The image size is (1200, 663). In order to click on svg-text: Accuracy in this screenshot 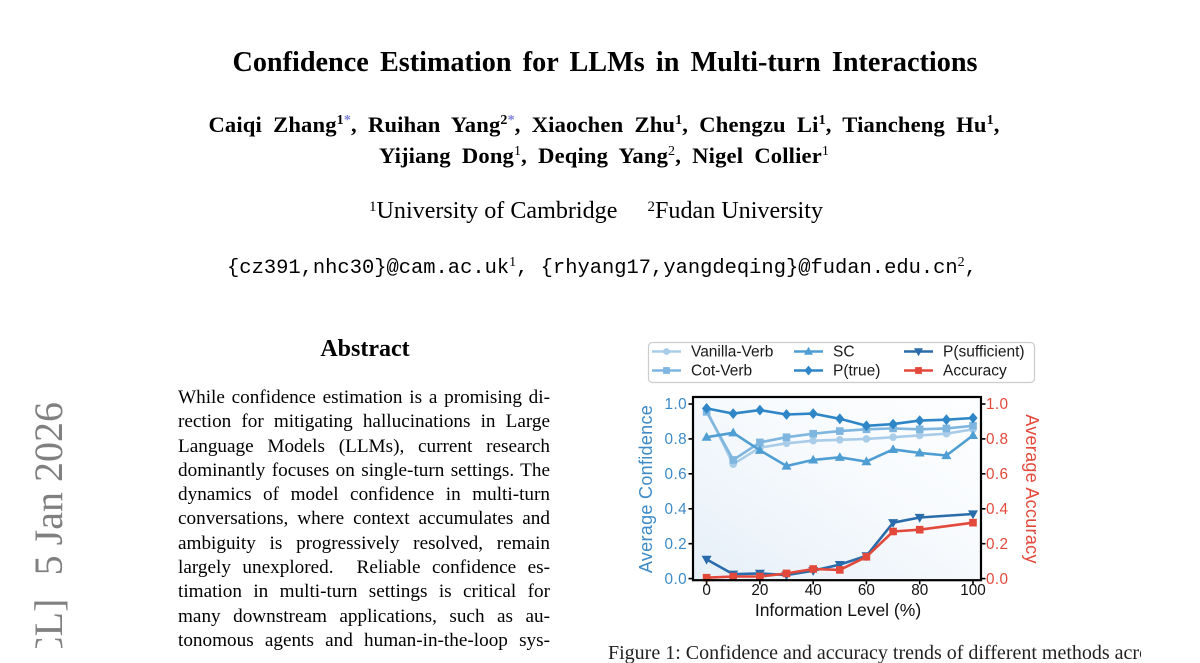, I will do `click(975, 371)`.